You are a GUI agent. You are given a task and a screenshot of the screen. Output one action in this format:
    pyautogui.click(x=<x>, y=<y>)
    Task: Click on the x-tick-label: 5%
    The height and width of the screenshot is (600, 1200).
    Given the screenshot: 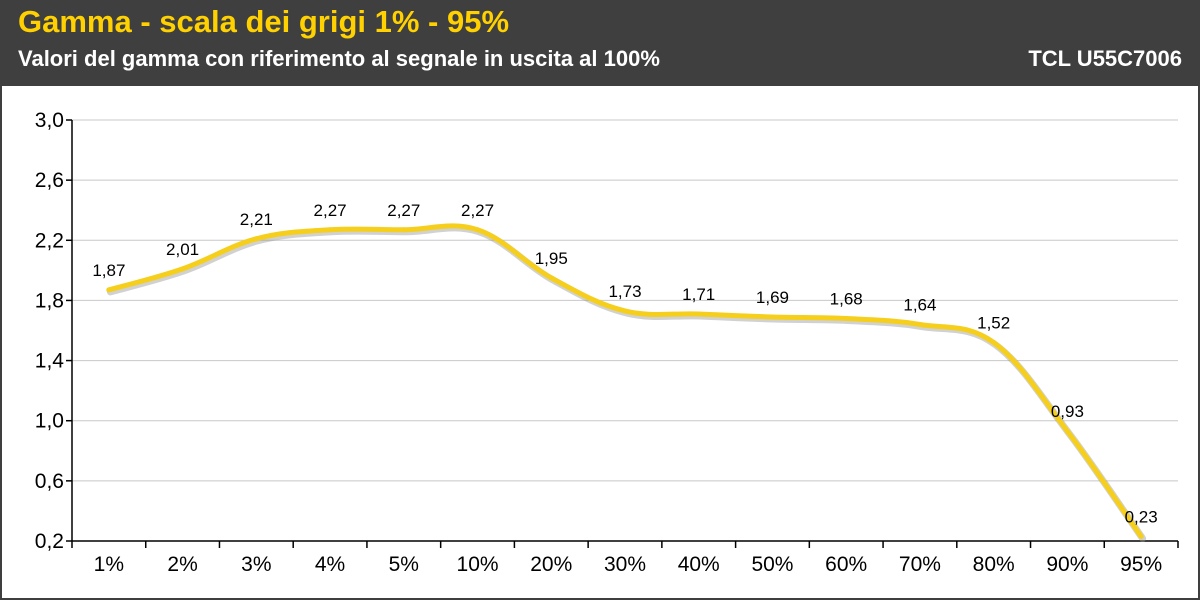 What is the action you would take?
    pyautogui.click(x=404, y=564)
    